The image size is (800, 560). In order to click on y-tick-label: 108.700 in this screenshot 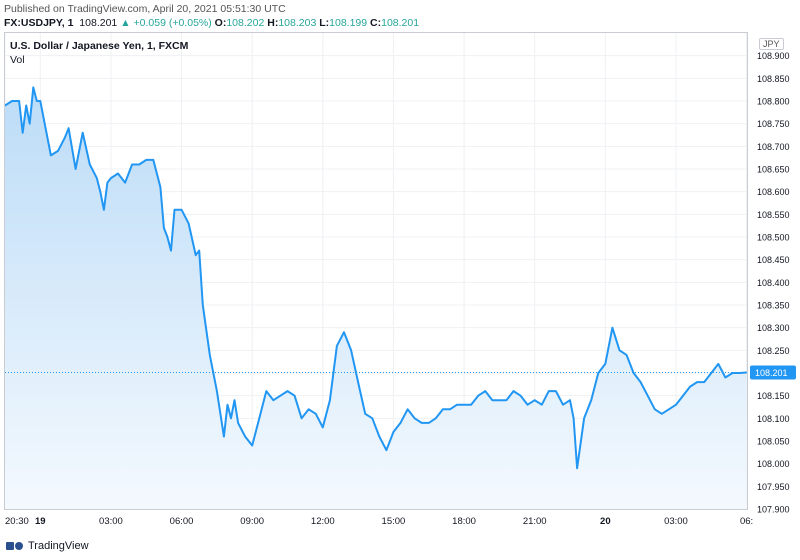, I will do `click(773, 147)`.